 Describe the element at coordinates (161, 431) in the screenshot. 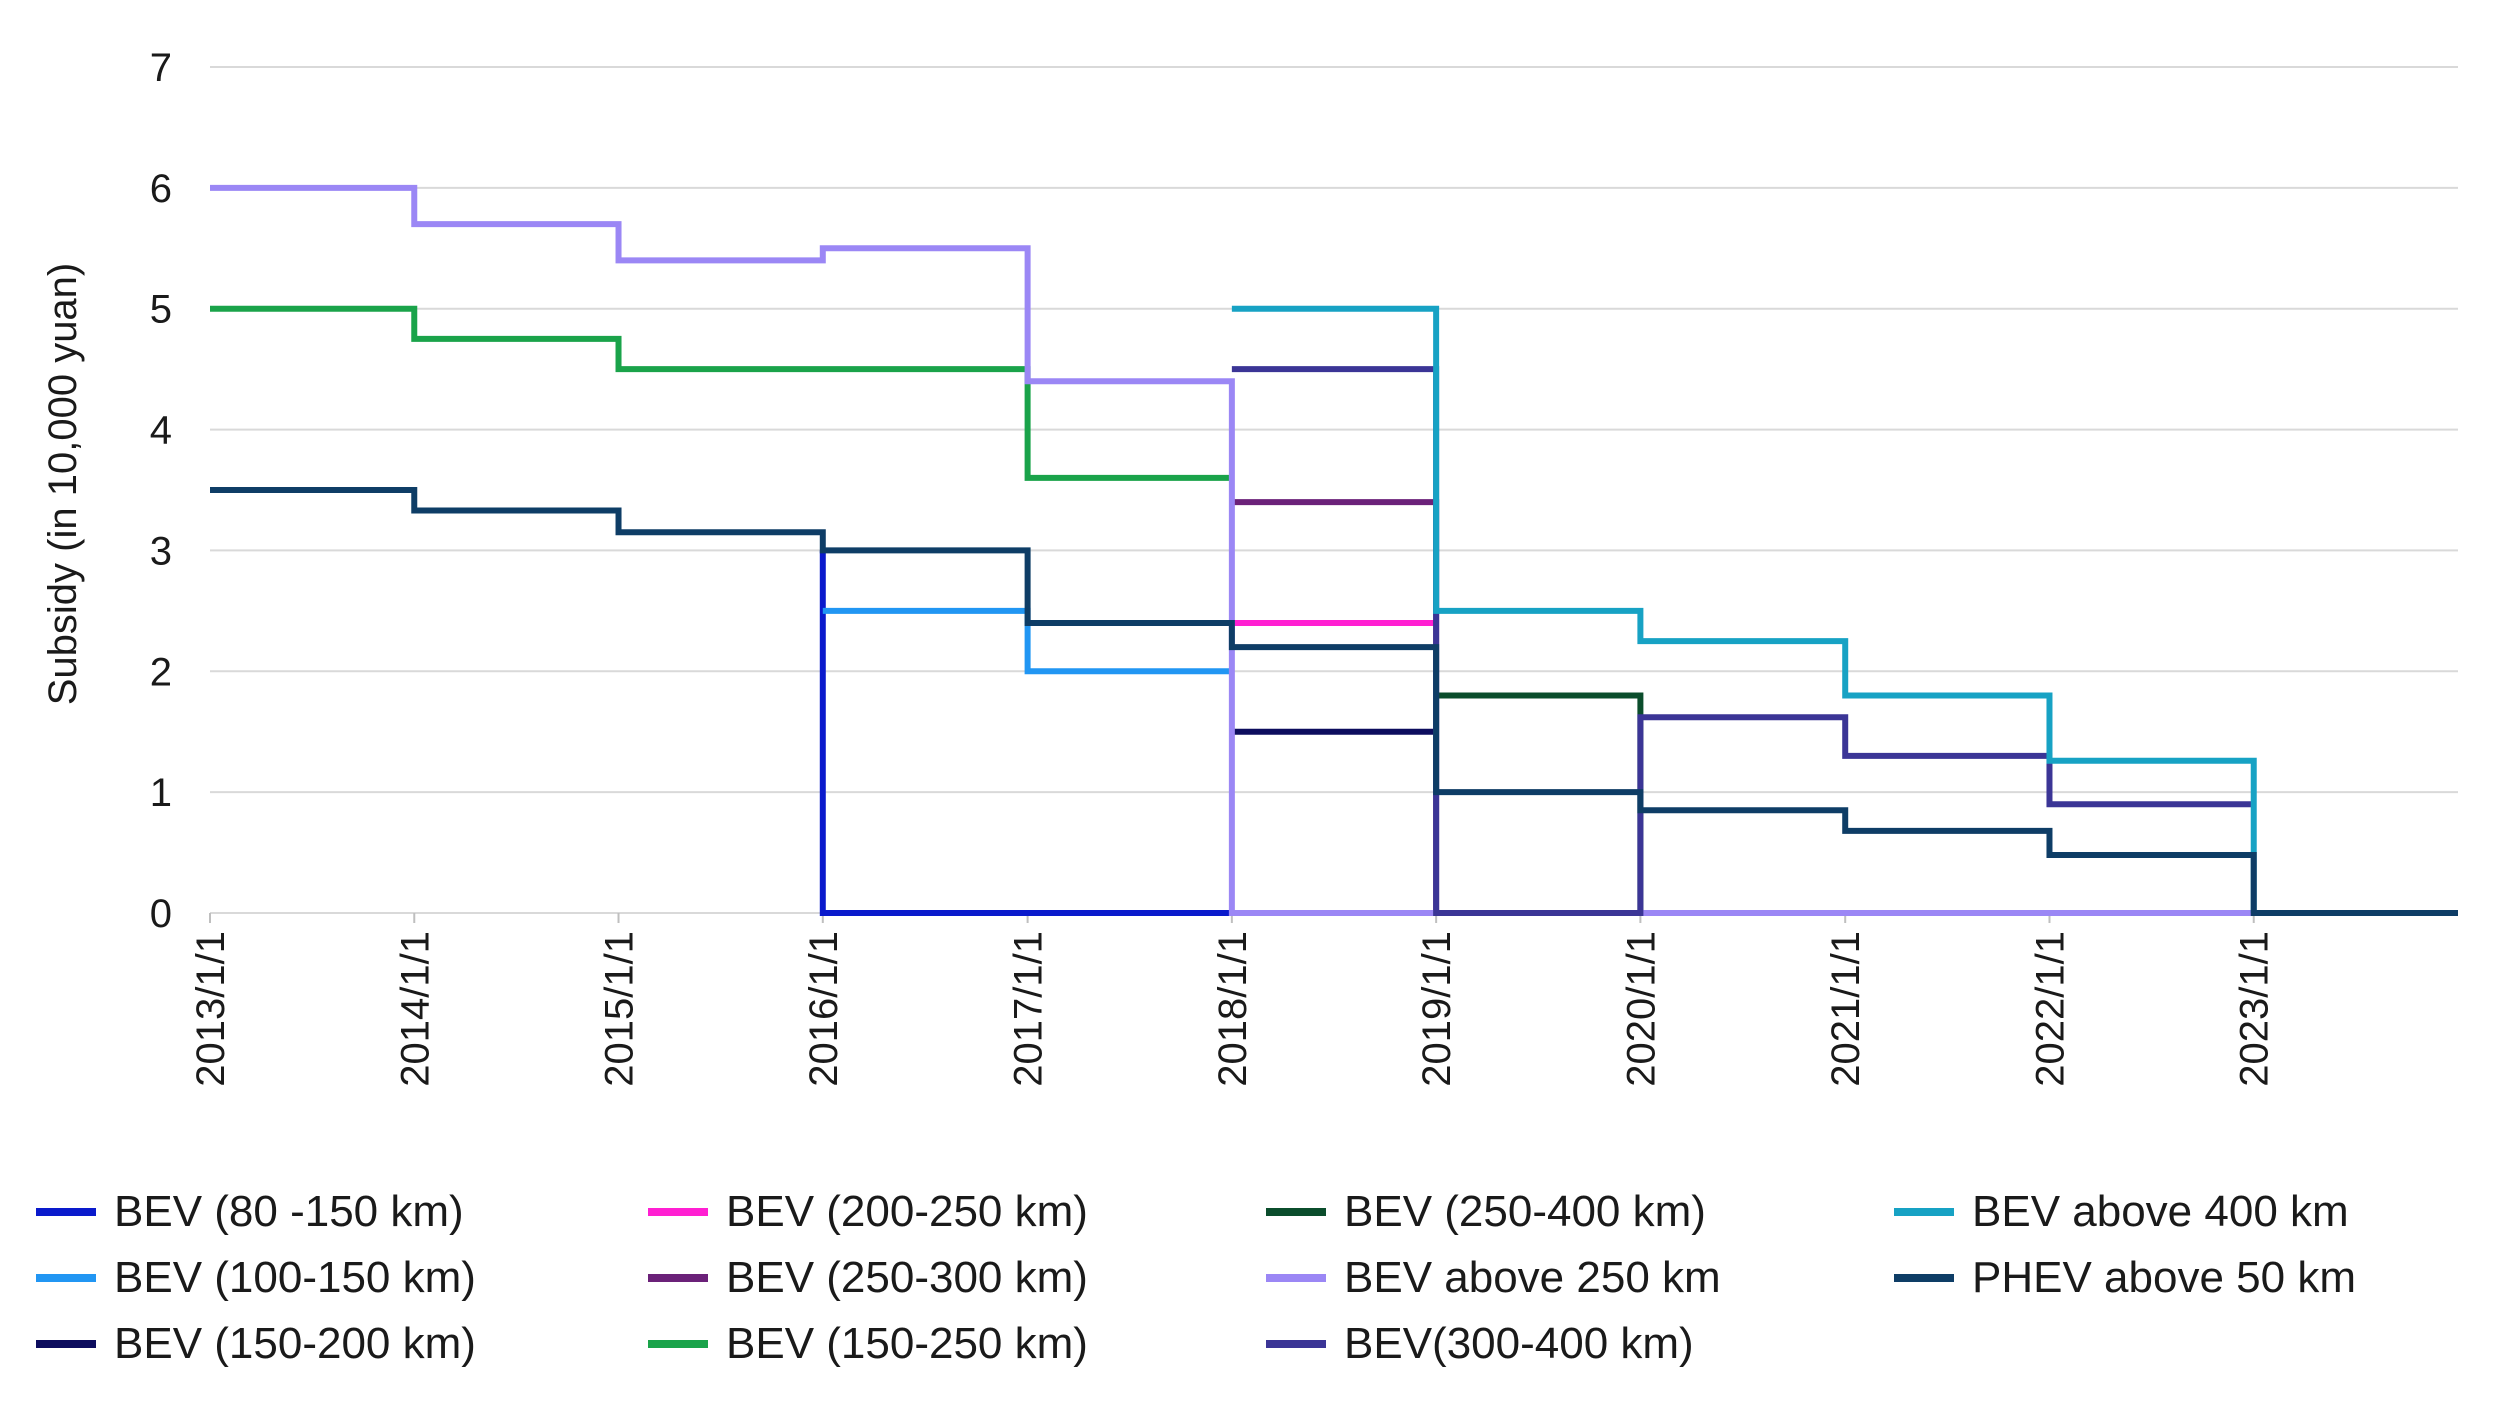

I see `y-tick-label: 4` at that location.